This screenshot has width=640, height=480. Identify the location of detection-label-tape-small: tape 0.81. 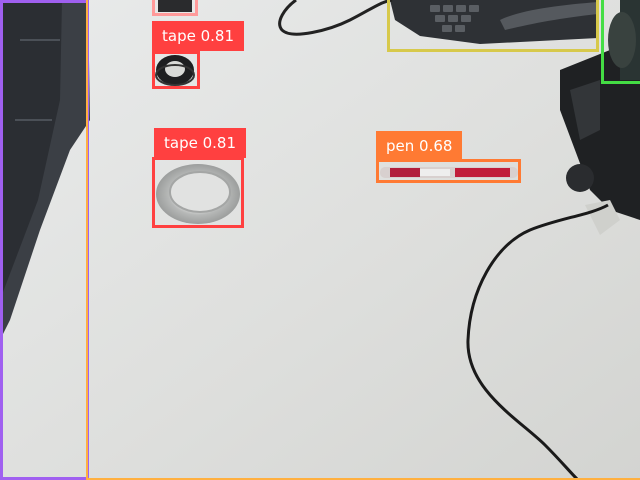
(198, 36).